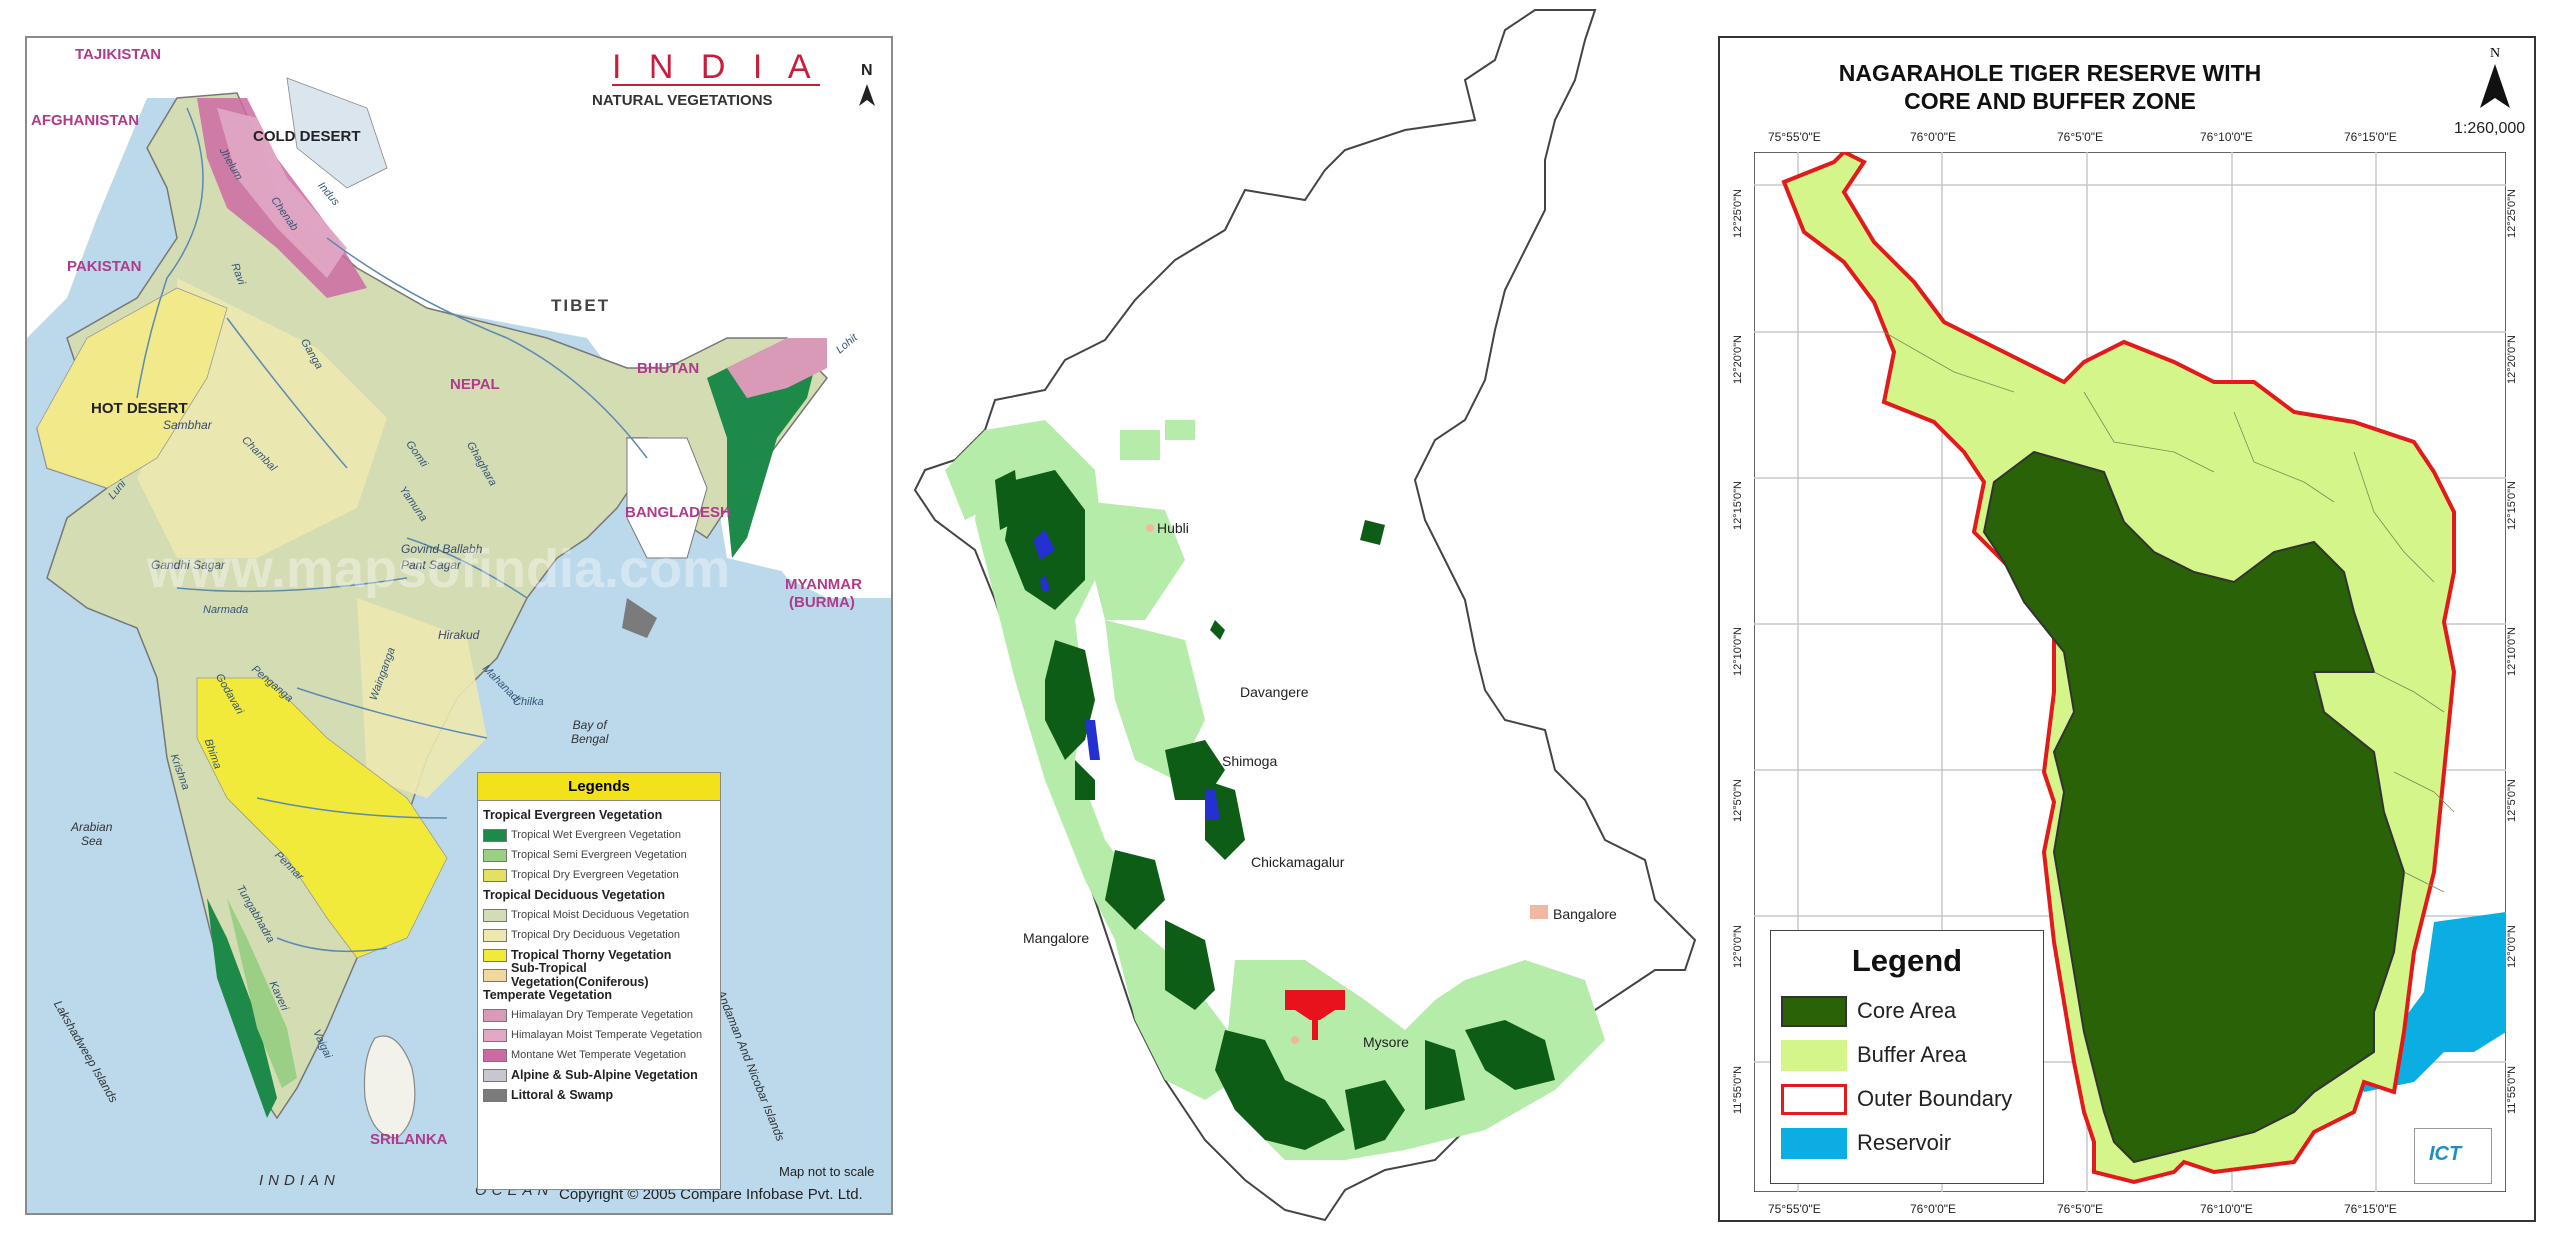 The image size is (2560, 1253). What do you see at coordinates (92, 834) in the screenshot?
I see `label-arabian-sea: Arabian Sea` at bounding box center [92, 834].